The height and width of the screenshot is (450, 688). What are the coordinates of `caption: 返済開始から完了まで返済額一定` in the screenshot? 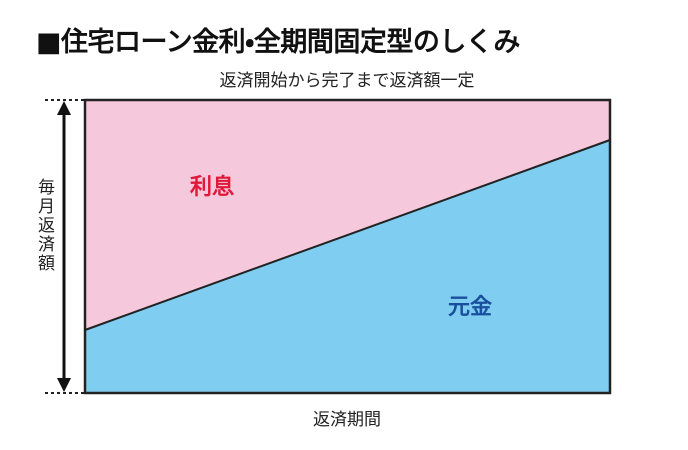 It's located at (347, 81).